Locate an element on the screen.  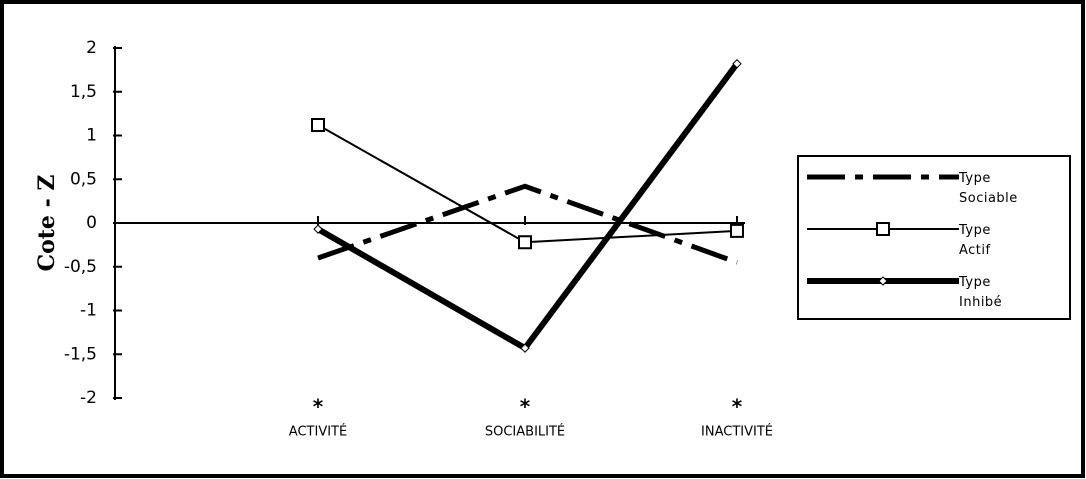
y-tick-label: 1 is located at coordinates (91, 136).